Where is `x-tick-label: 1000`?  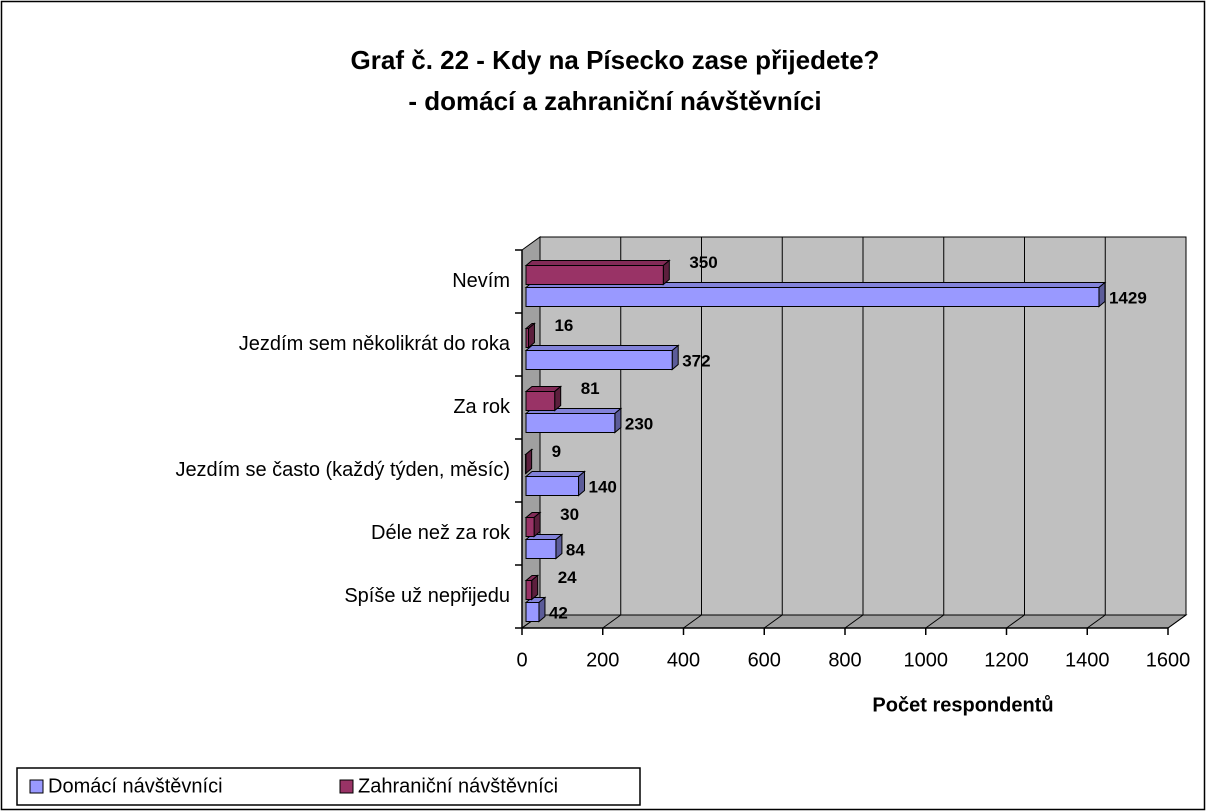
x-tick-label: 1000 is located at coordinates (926, 660).